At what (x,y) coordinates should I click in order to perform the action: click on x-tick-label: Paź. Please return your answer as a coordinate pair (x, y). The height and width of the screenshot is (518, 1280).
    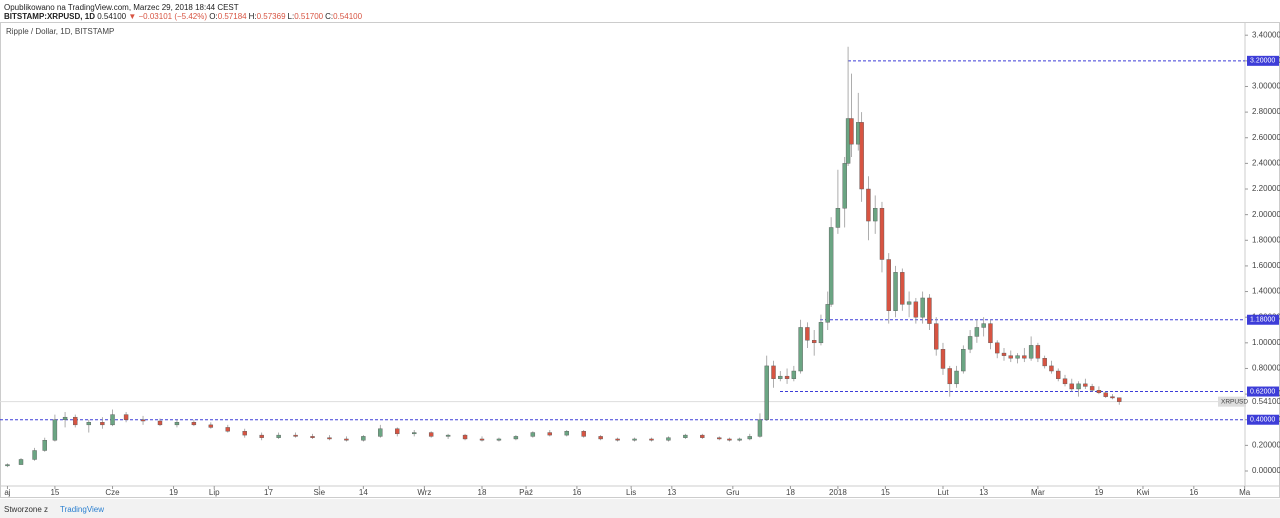
    Looking at the image, I should click on (526, 492).